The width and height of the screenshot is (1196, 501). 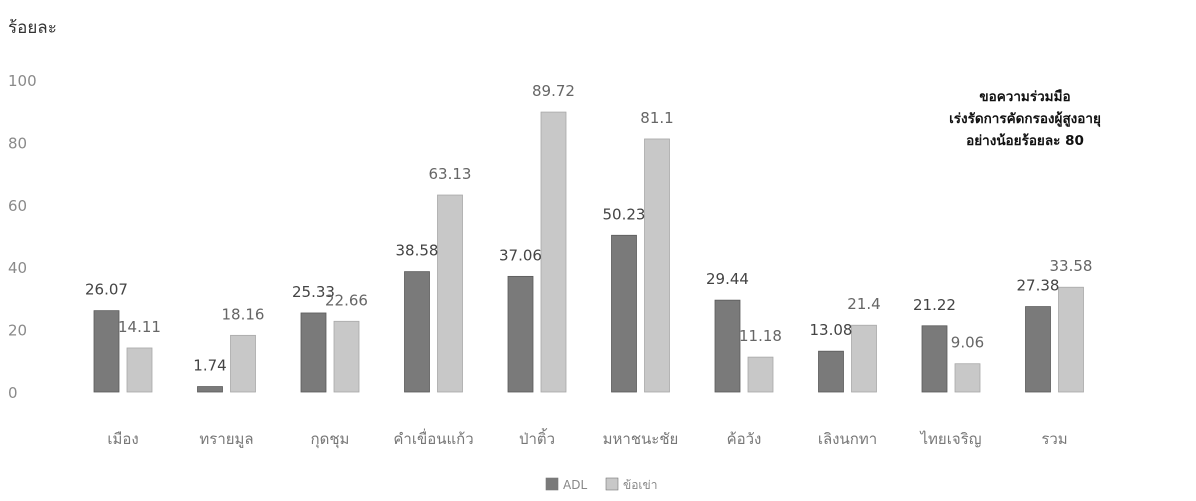 I want to click on legend-label: ข้อเข่า, so click(x=640, y=485).